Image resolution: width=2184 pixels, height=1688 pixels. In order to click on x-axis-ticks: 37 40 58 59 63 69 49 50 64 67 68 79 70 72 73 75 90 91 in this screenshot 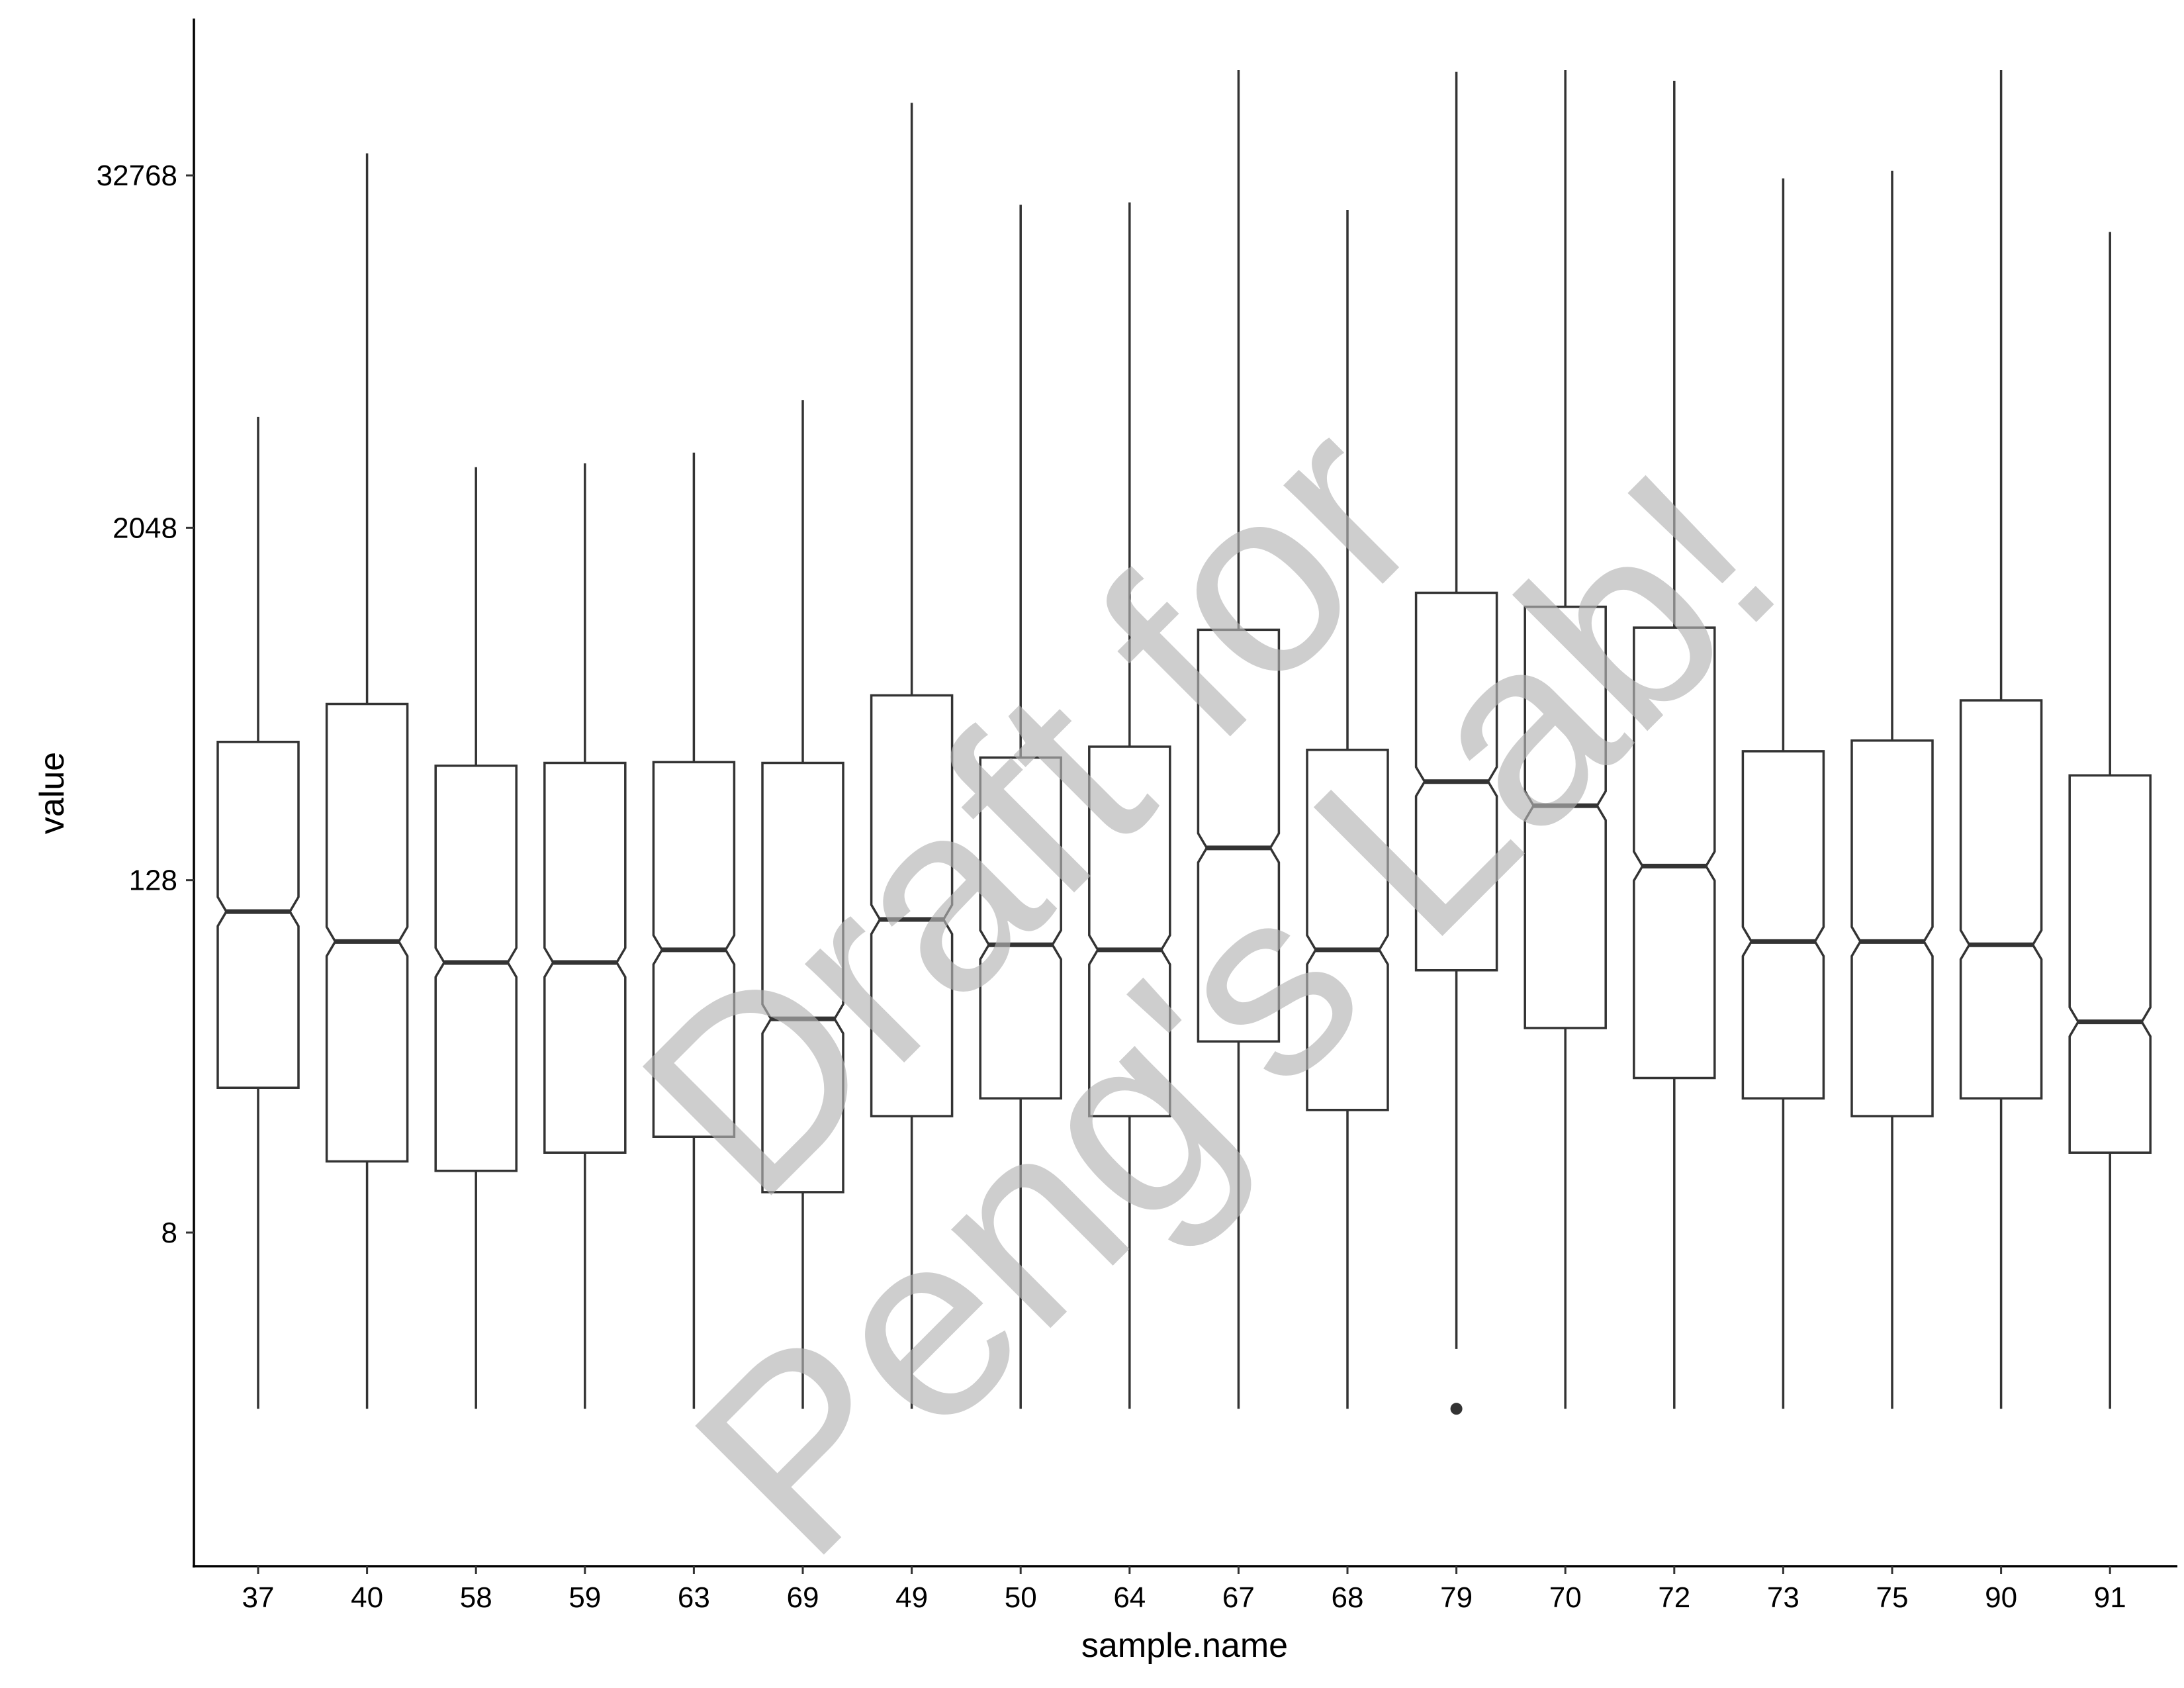, I will do `click(1184, 1590)`.